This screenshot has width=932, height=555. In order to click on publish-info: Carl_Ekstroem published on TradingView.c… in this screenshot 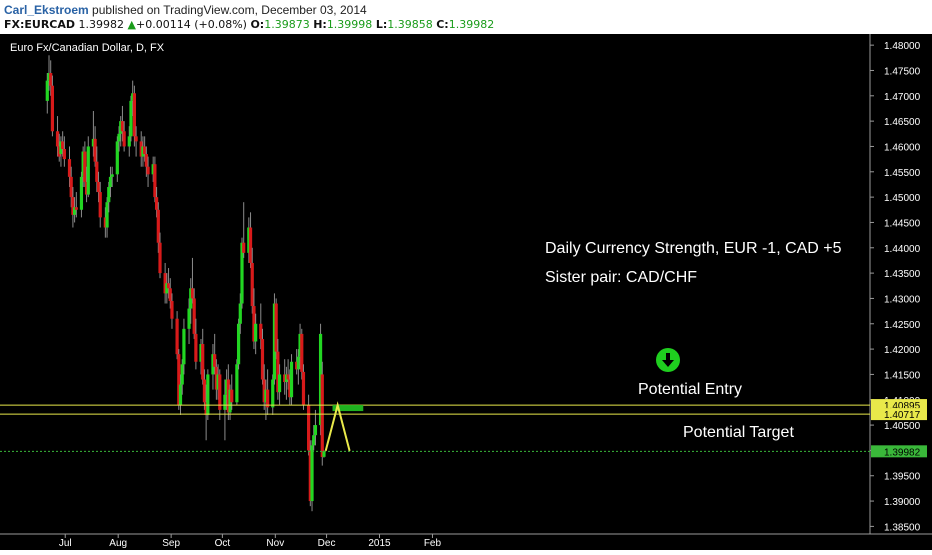, I will do `click(185, 10)`.